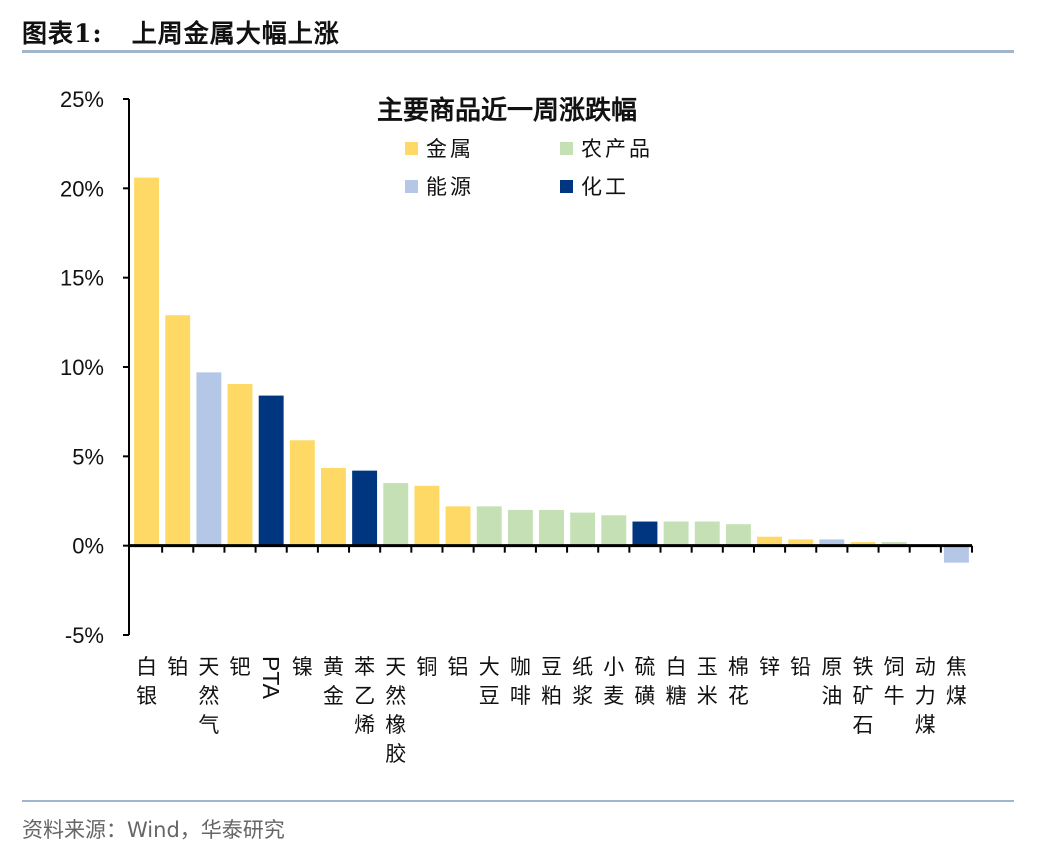 The width and height of the screenshot is (1048, 852). Describe the element at coordinates (271, 678) in the screenshot. I see `x-tick-label: PTA` at that location.